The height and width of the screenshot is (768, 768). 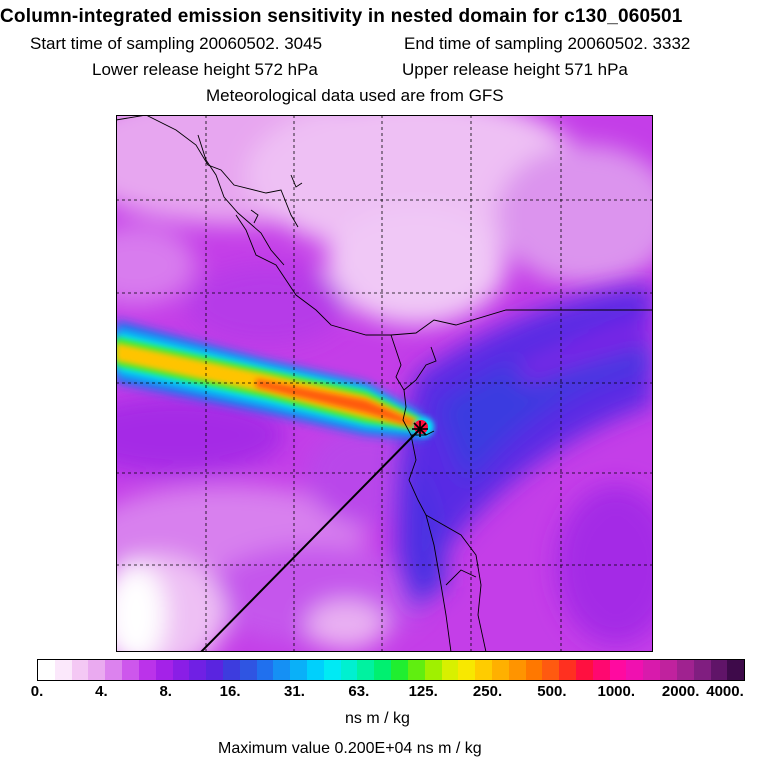 What do you see at coordinates (355, 95) in the screenshot?
I see `met-data-label: Meteorological data used are from GFS` at bounding box center [355, 95].